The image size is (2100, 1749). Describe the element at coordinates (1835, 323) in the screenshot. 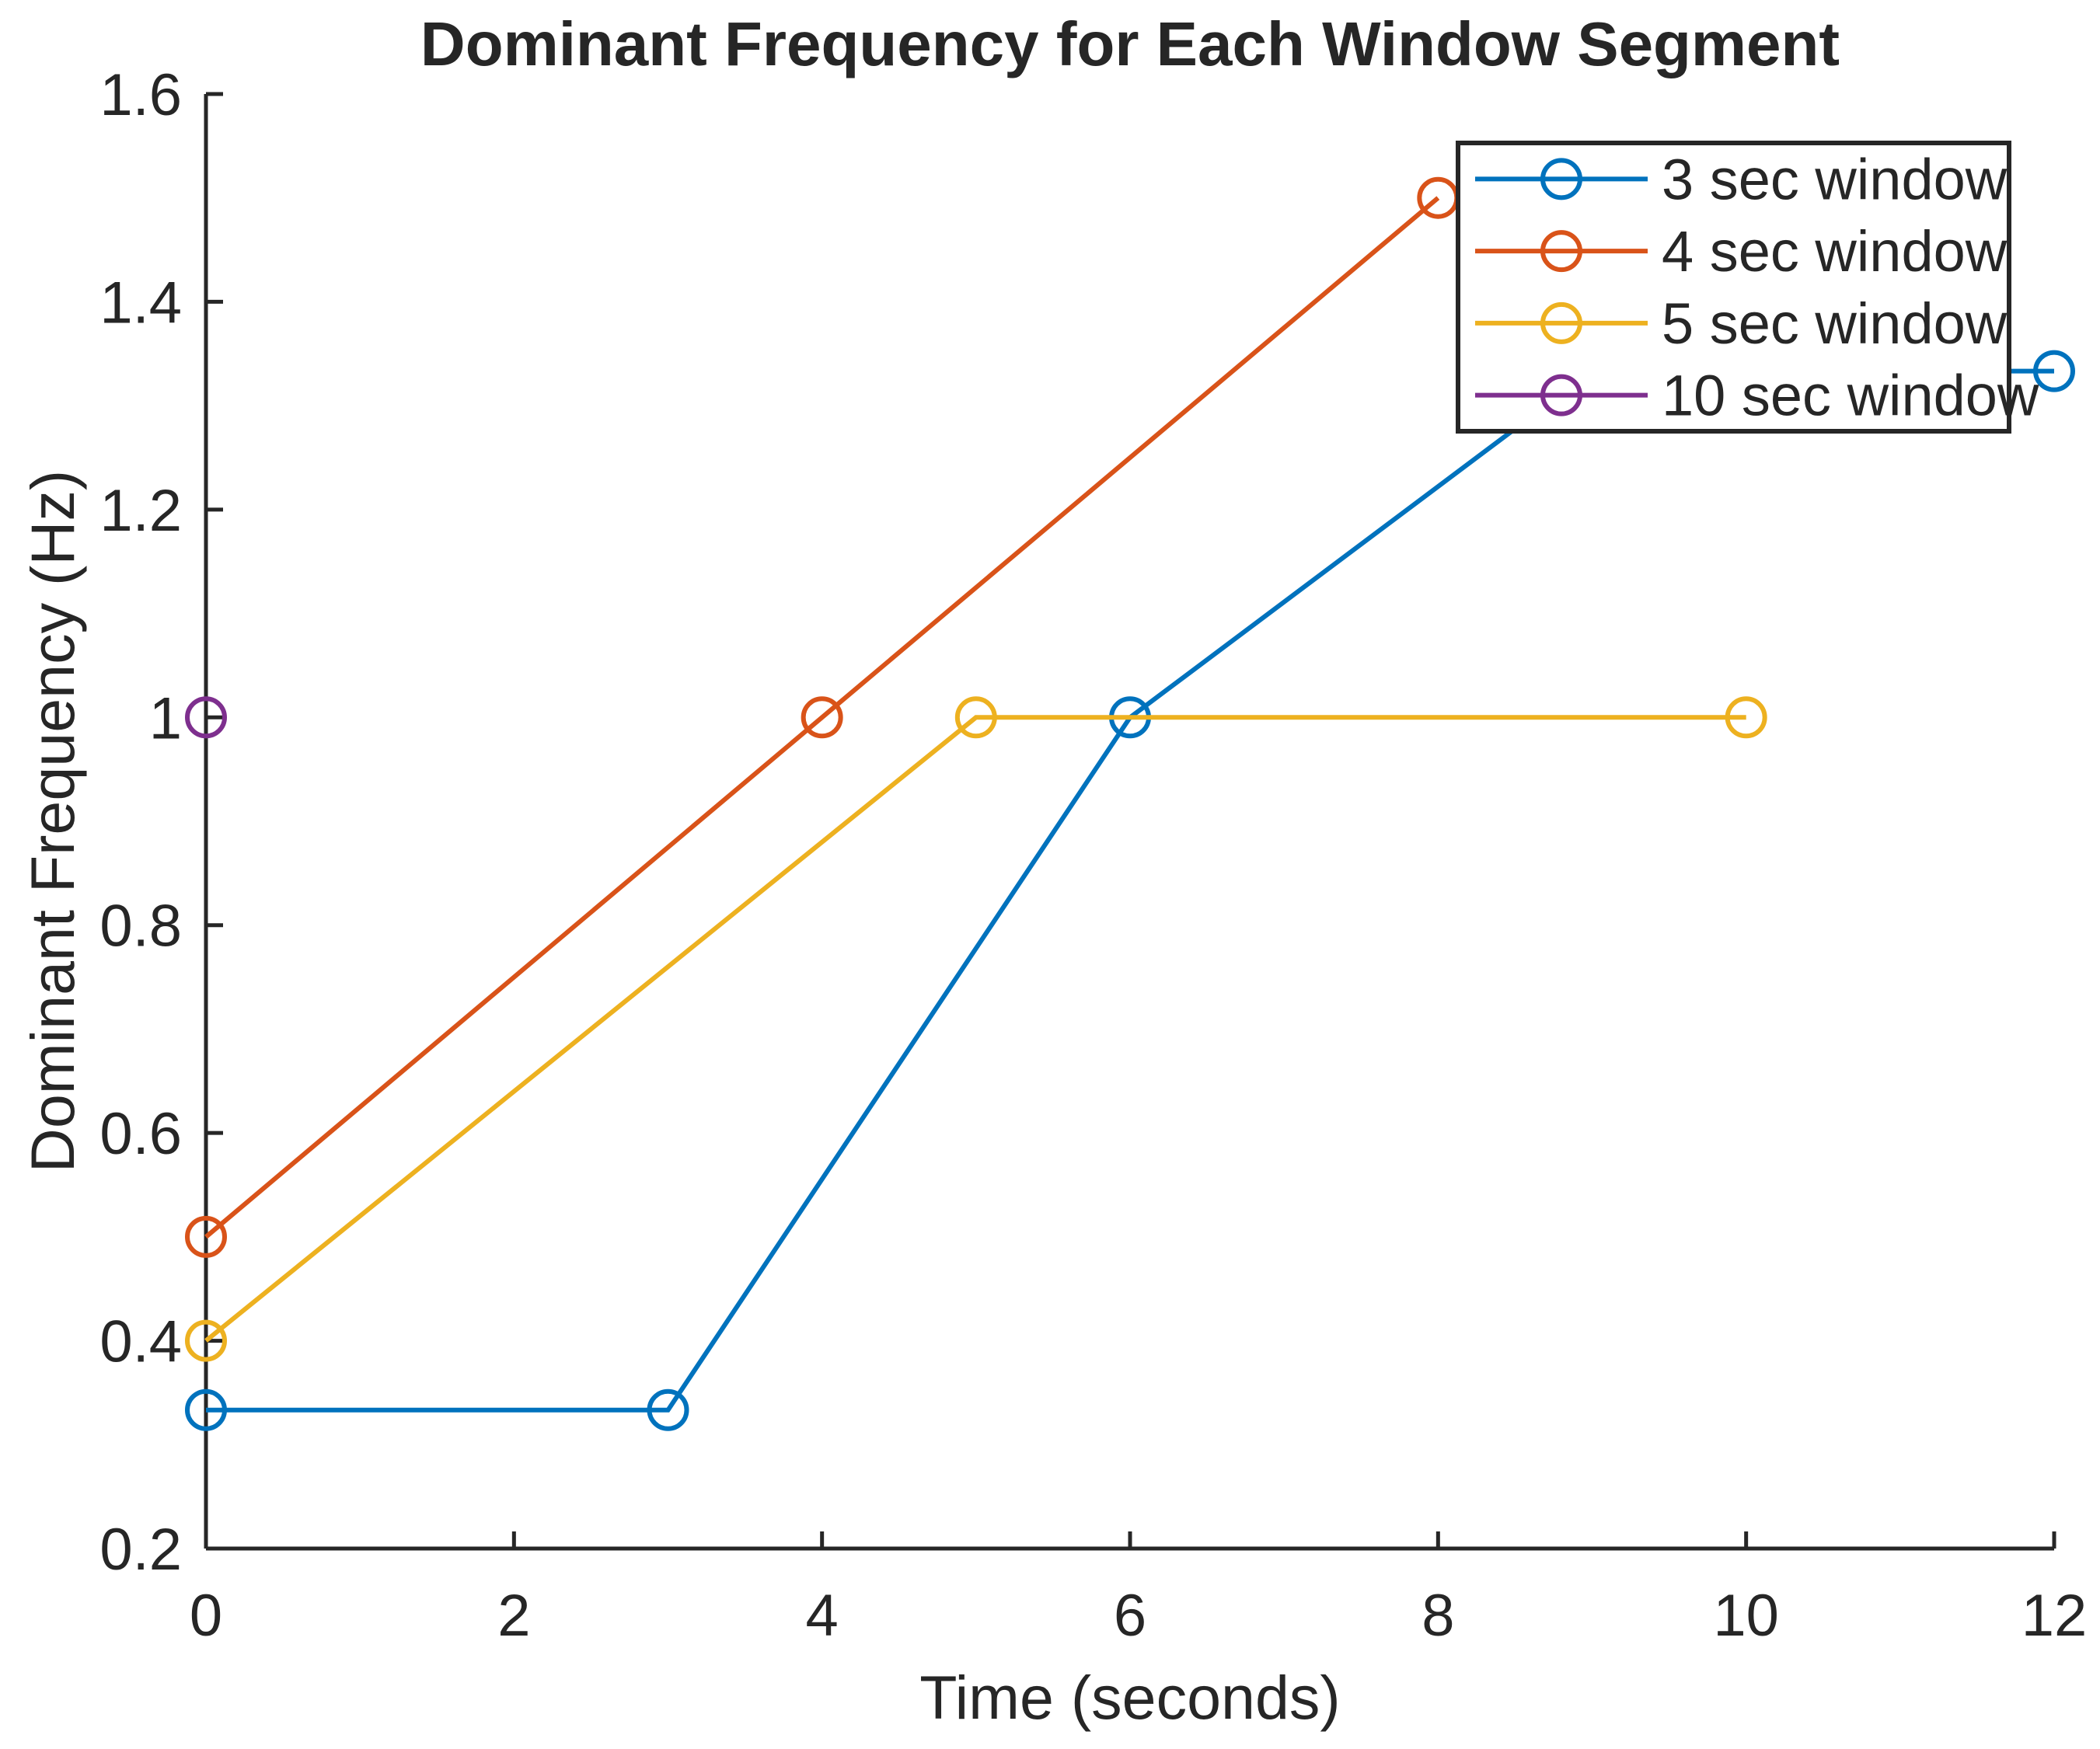

I see `legend-item-label: 5 sec window` at that location.